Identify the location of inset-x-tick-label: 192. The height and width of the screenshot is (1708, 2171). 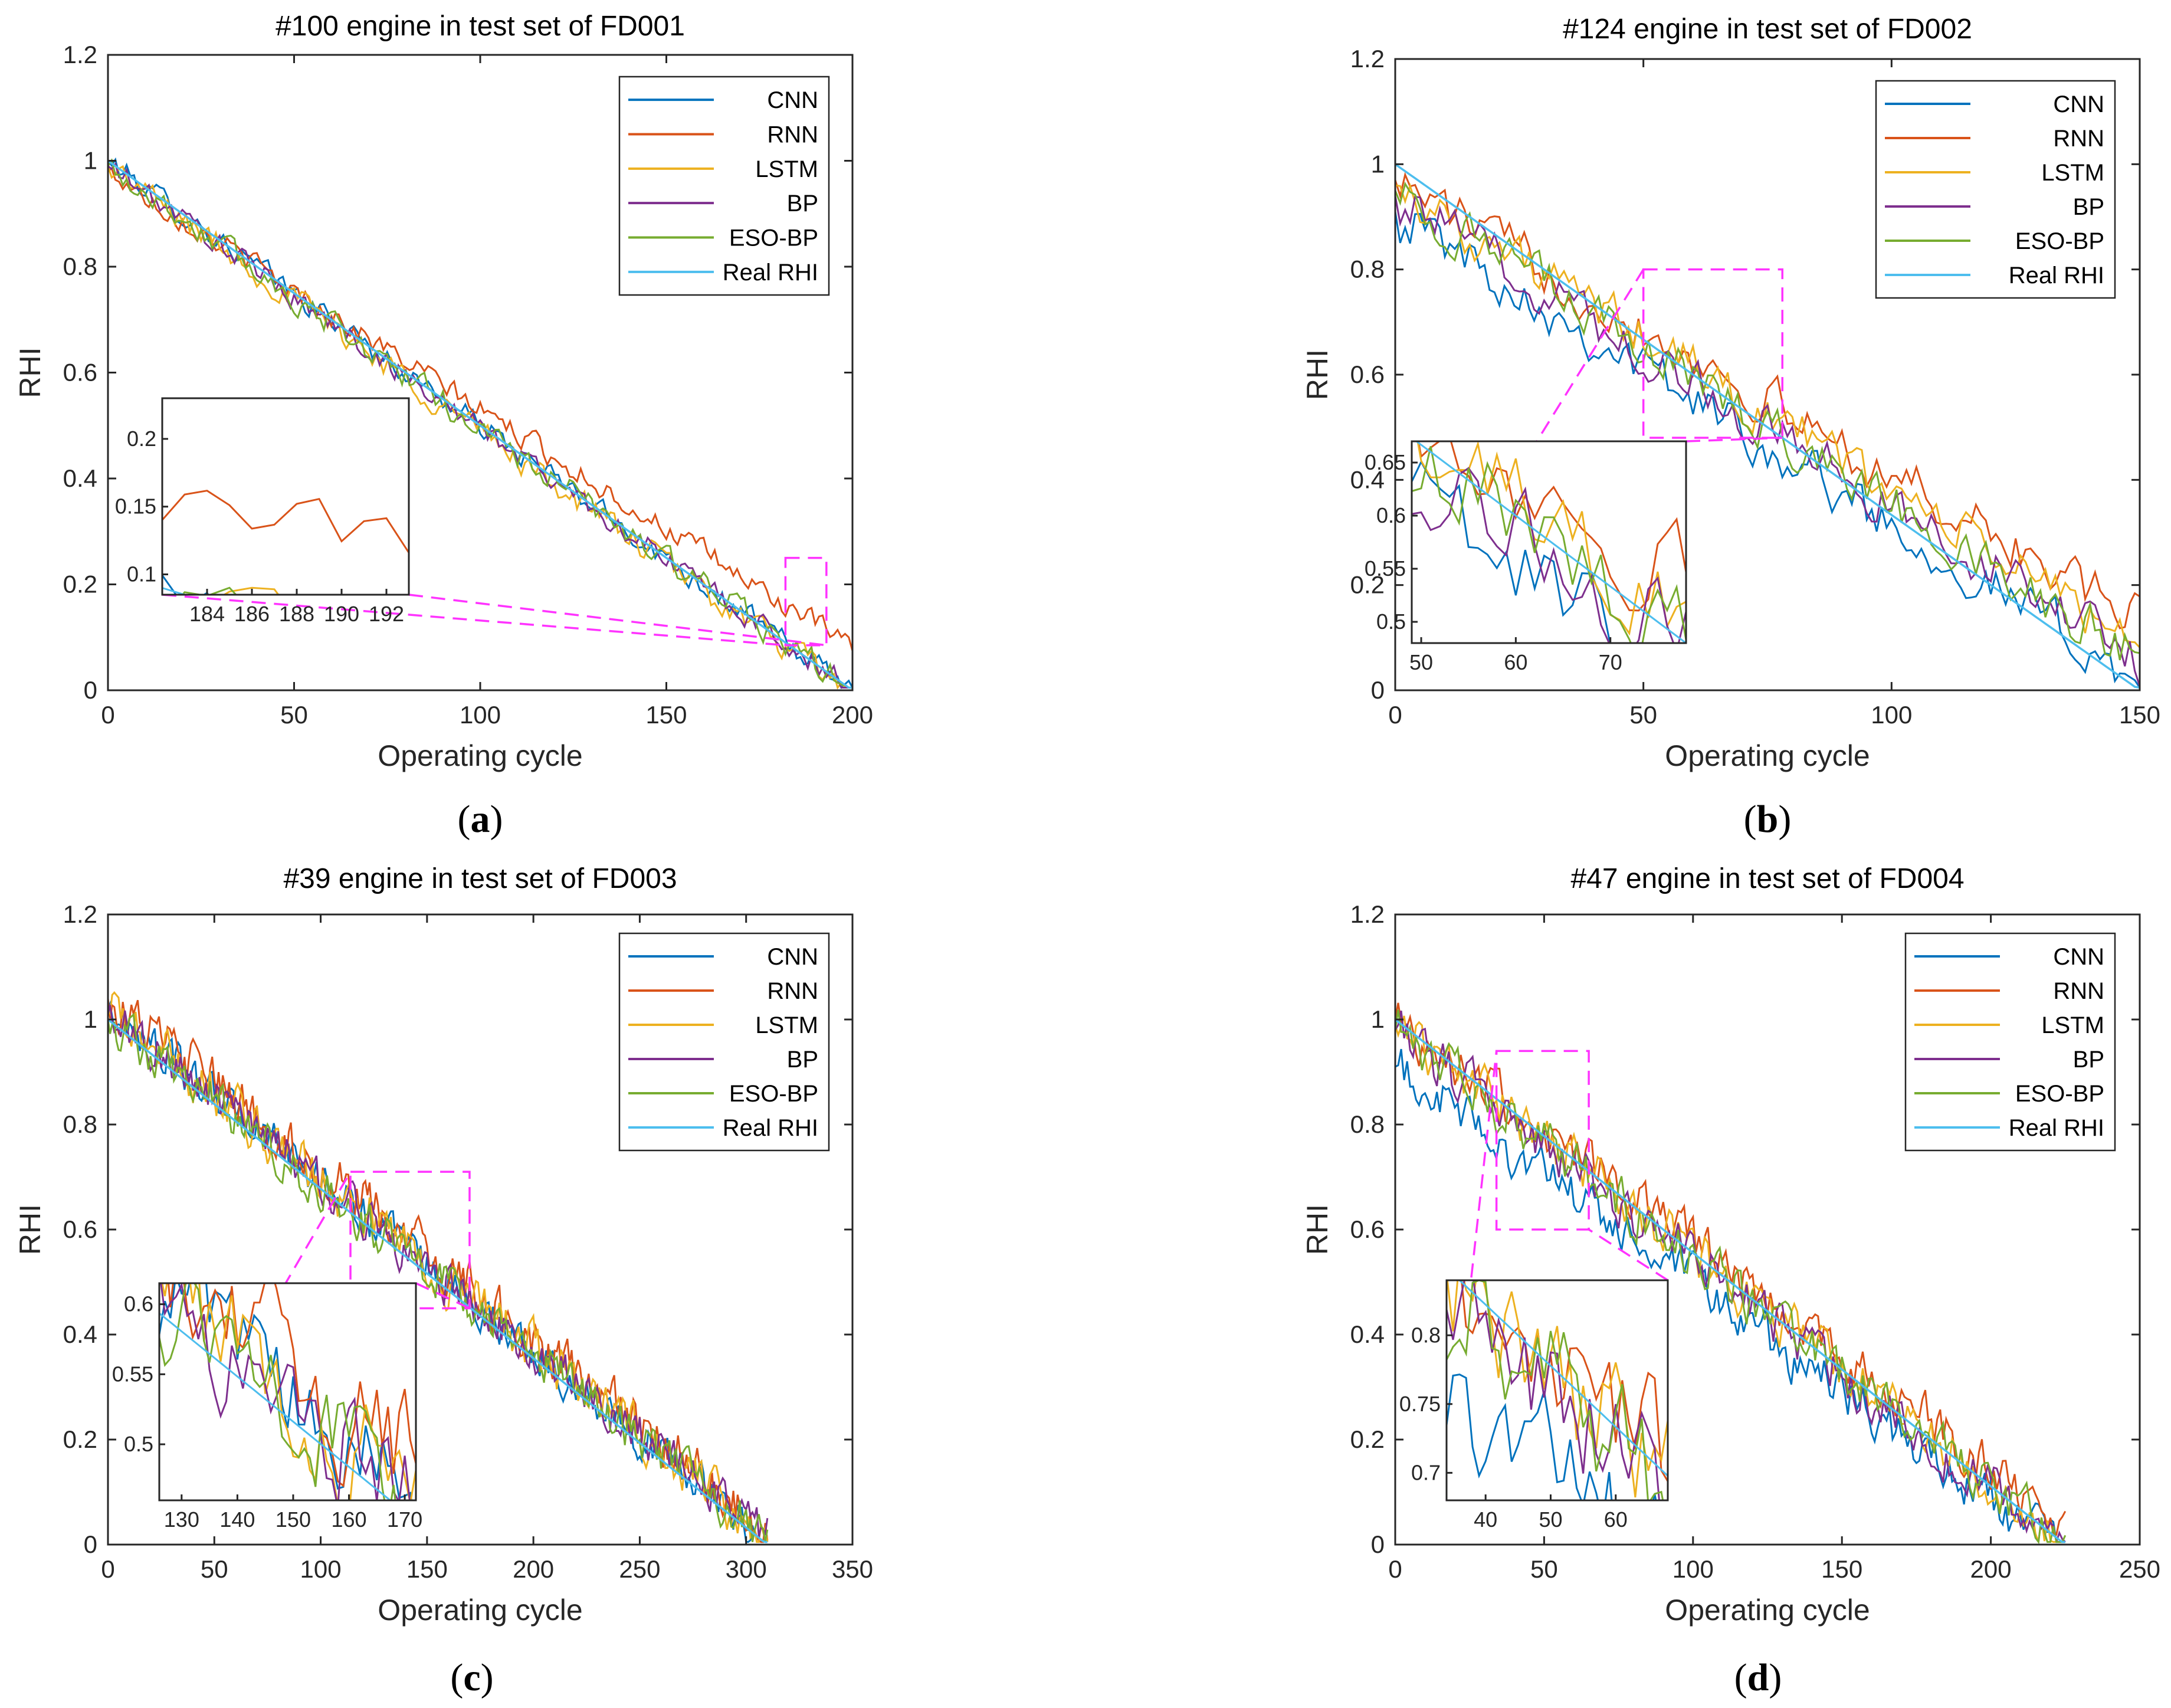
(387, 614).